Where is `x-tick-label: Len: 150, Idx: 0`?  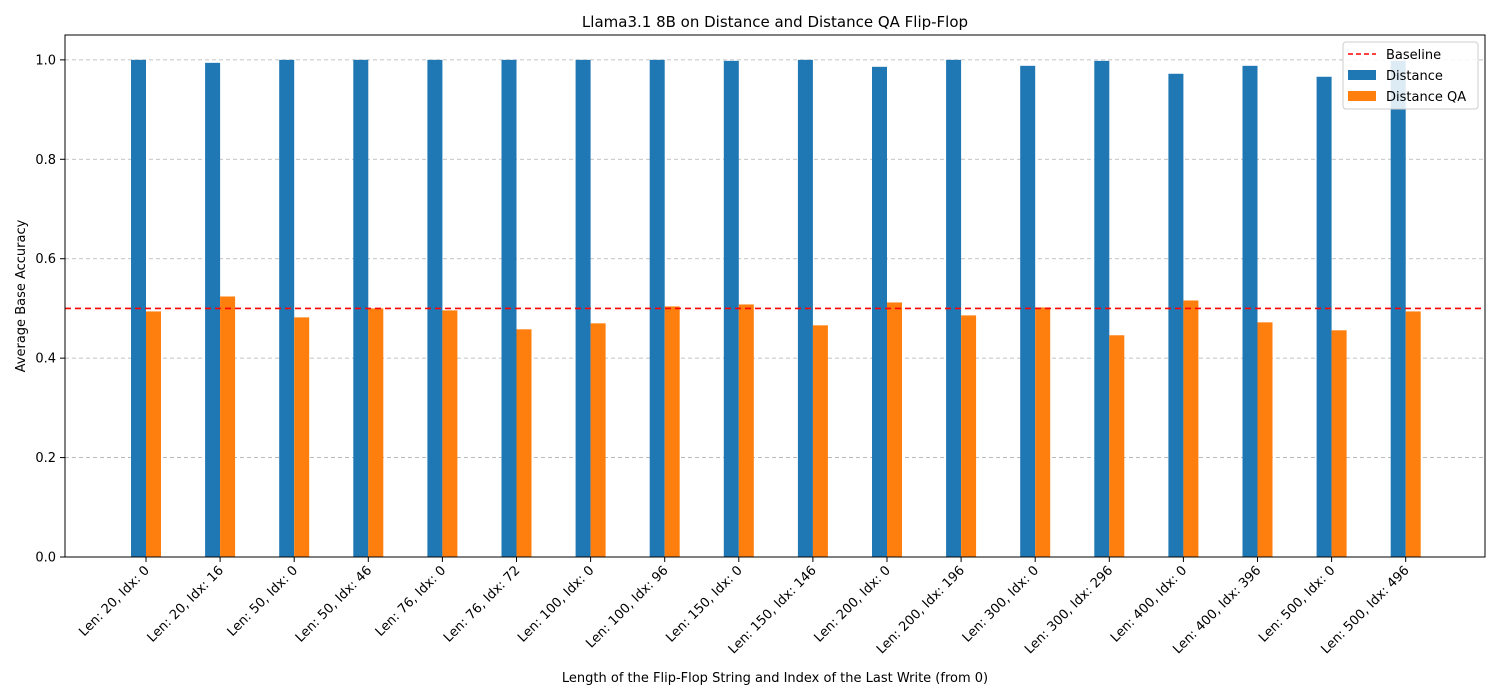 x-tick-label: Len: 150, Idx: 0 is located at coordinates (704, 604).